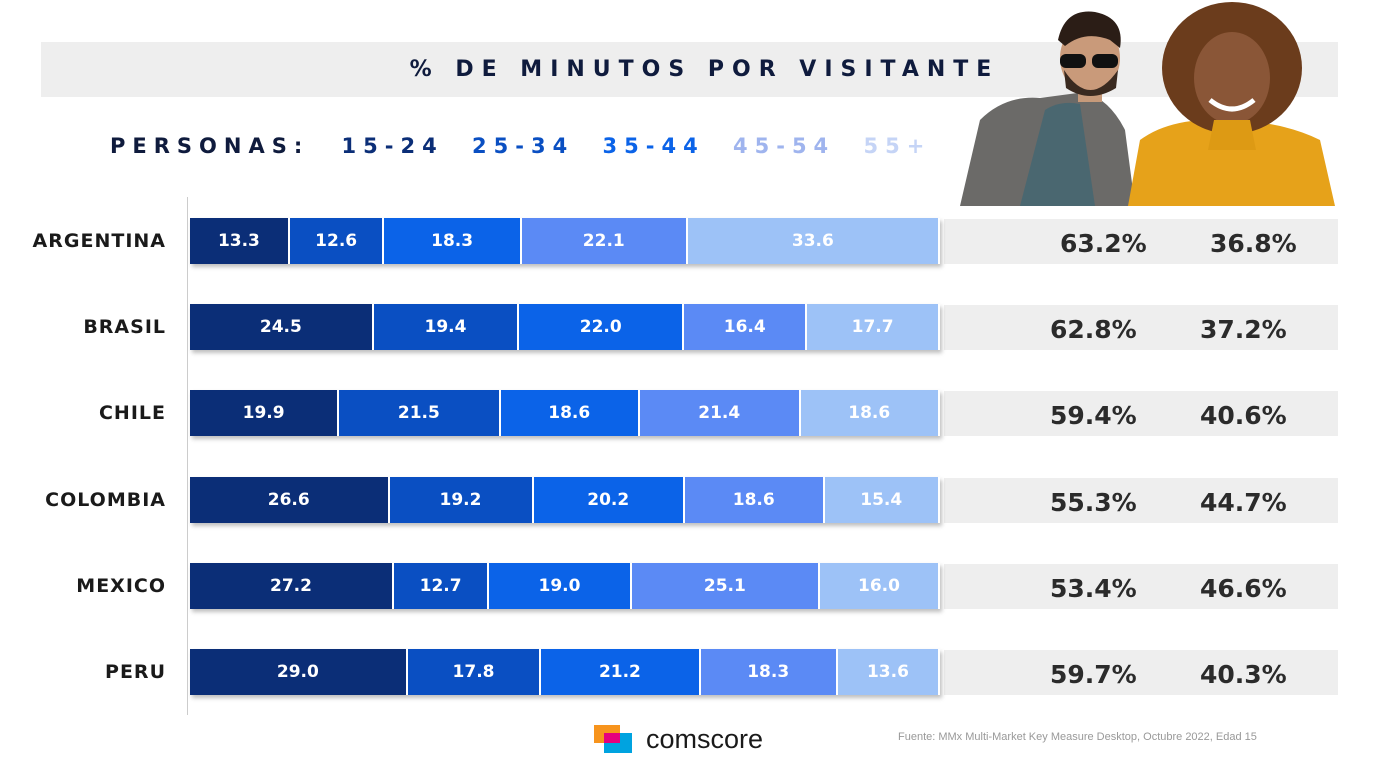 This screenshot has width=1379, height=776. I want to click on category-label: BRASIL, so click(124, 327).